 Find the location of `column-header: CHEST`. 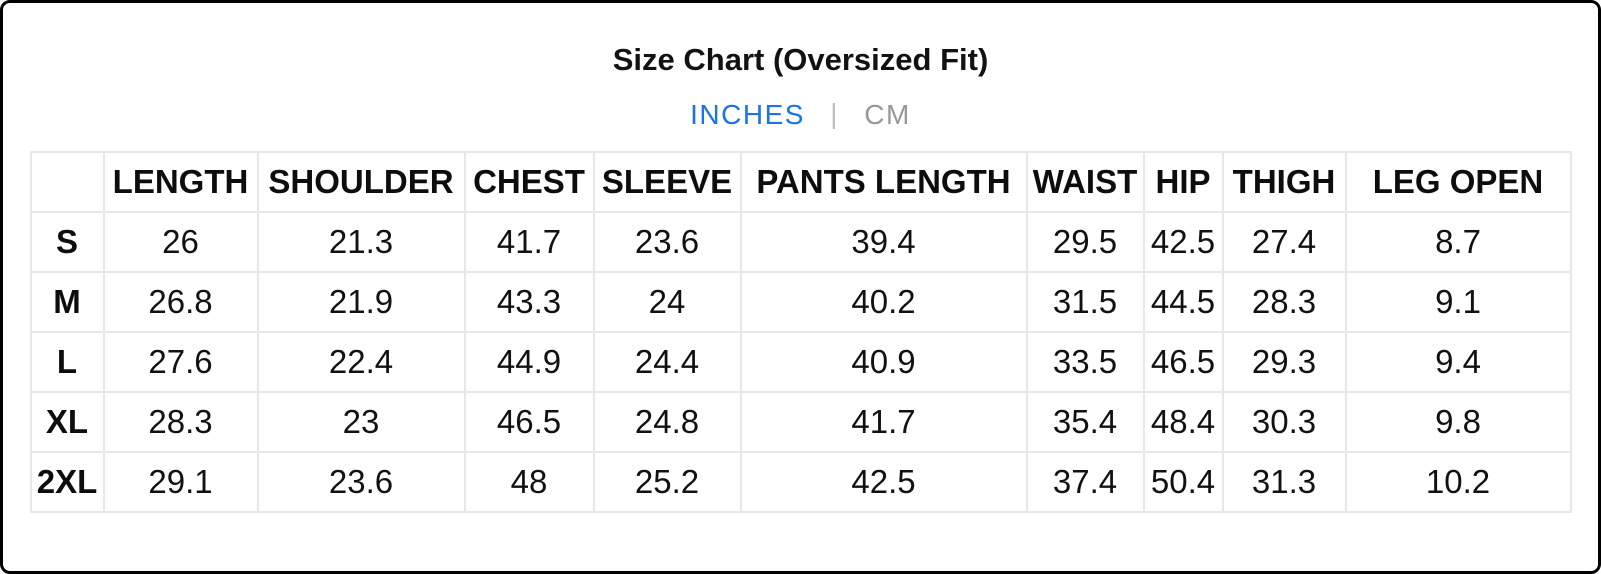

column-header: CHEST is located at coordinates (529, 182).